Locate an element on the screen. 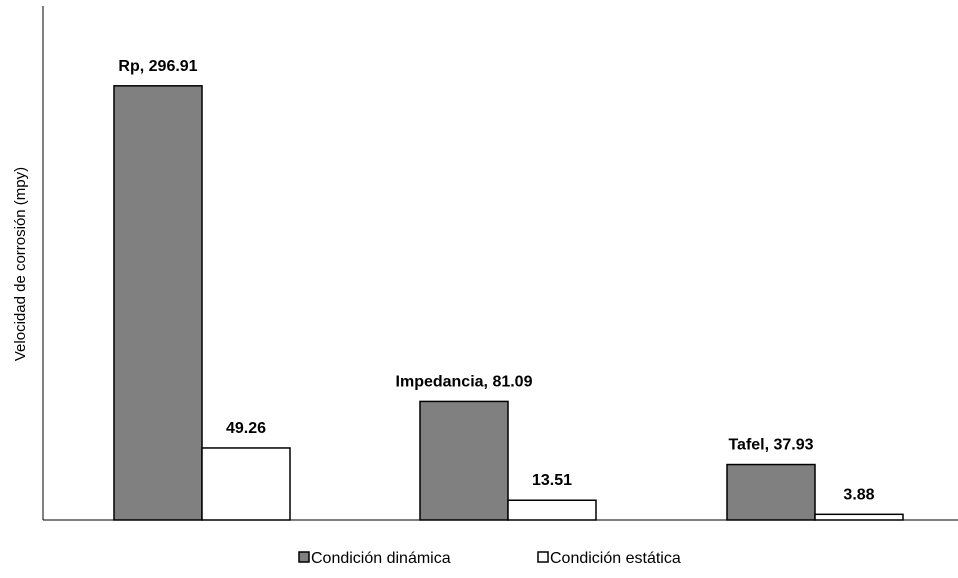 This screenshot has height=578, width=958. y-axis-title: Velocidad de corrosión (mpy) is located at coordinates (20, 264).